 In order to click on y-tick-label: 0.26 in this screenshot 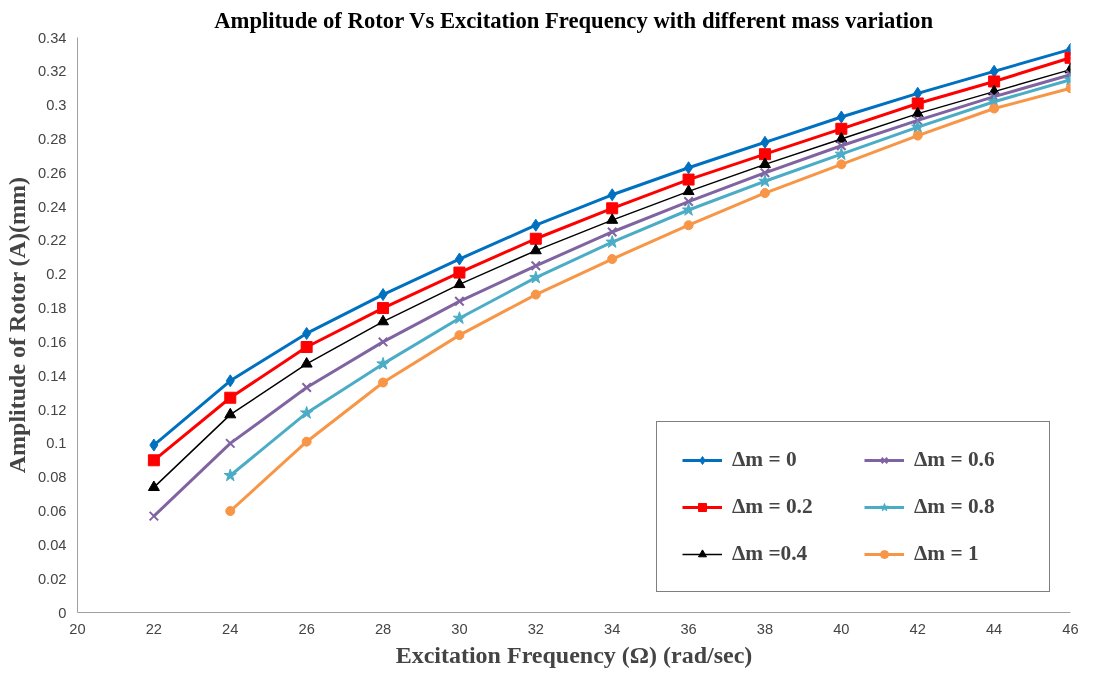, I will do `click(52, 172)`.